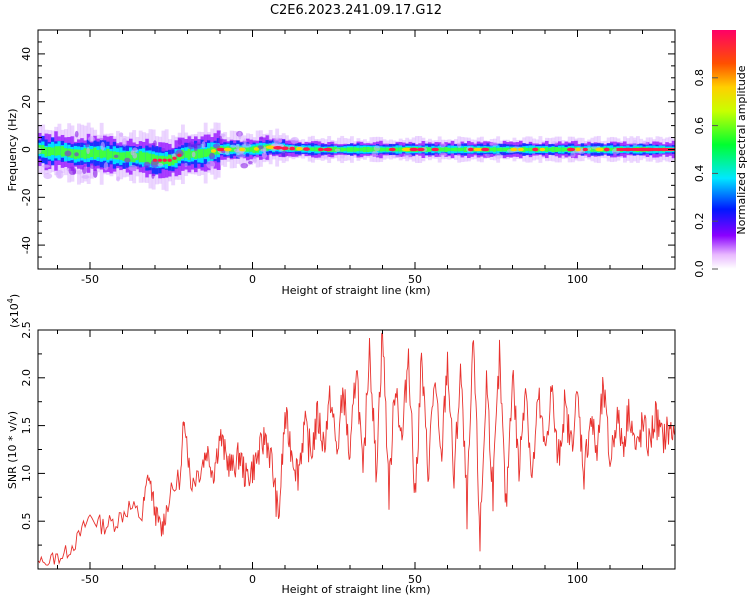 This screenshot has width=750, height=600. I want to click on colorbar-label: Normalized spectral amplitude, so click(741, 149).